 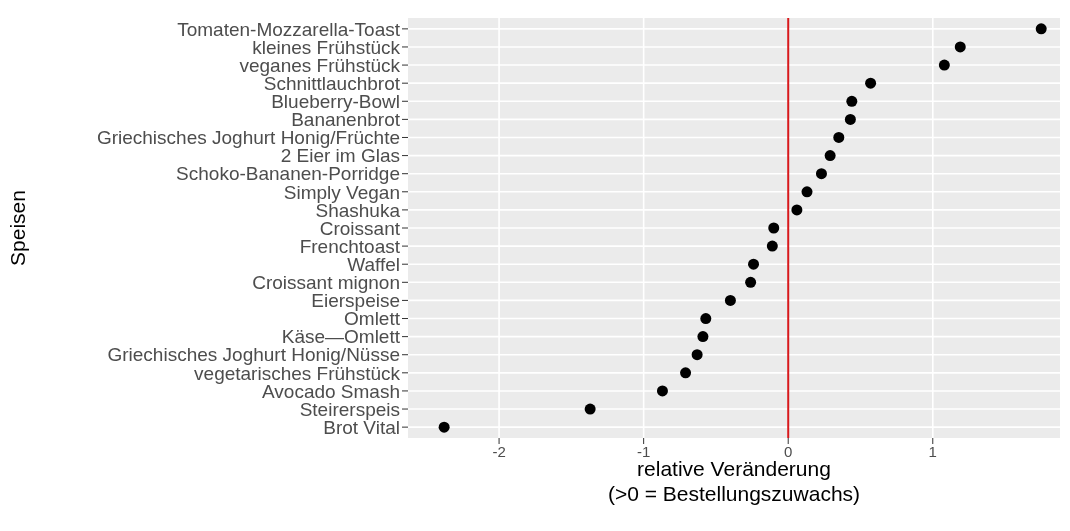 What do you see at coordinates (499, 451) in the screenshot?
I see `x-tick-label: -2` at bounding box center [499, 451].